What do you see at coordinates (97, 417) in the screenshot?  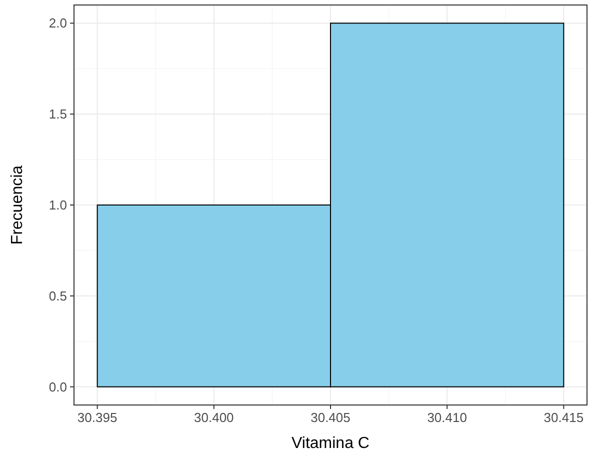 I see `x-tick-label: 30.395` at bounding box center [97, 417].